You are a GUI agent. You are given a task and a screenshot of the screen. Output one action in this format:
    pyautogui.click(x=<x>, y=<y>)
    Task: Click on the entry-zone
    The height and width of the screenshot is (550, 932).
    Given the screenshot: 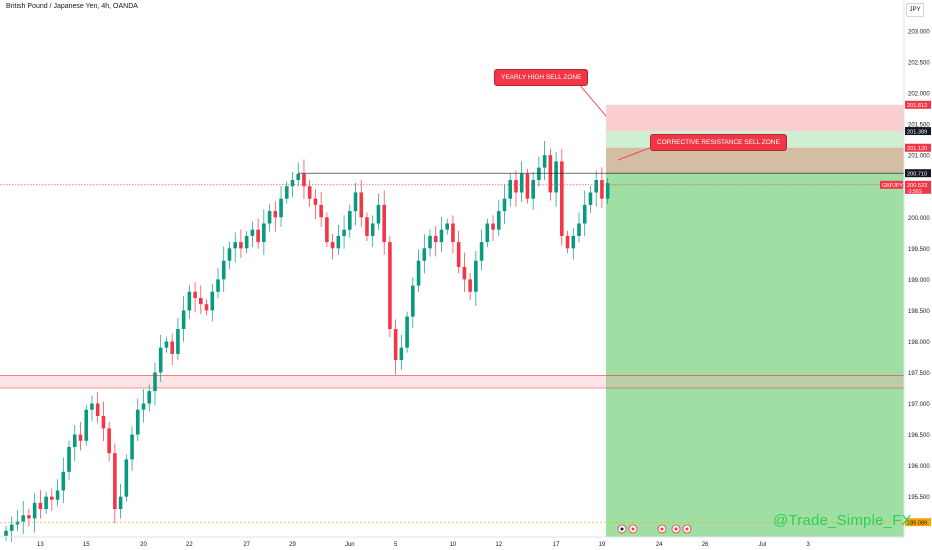 What is the action you would take?
    pyautogui.click(x=755, y=160)
    